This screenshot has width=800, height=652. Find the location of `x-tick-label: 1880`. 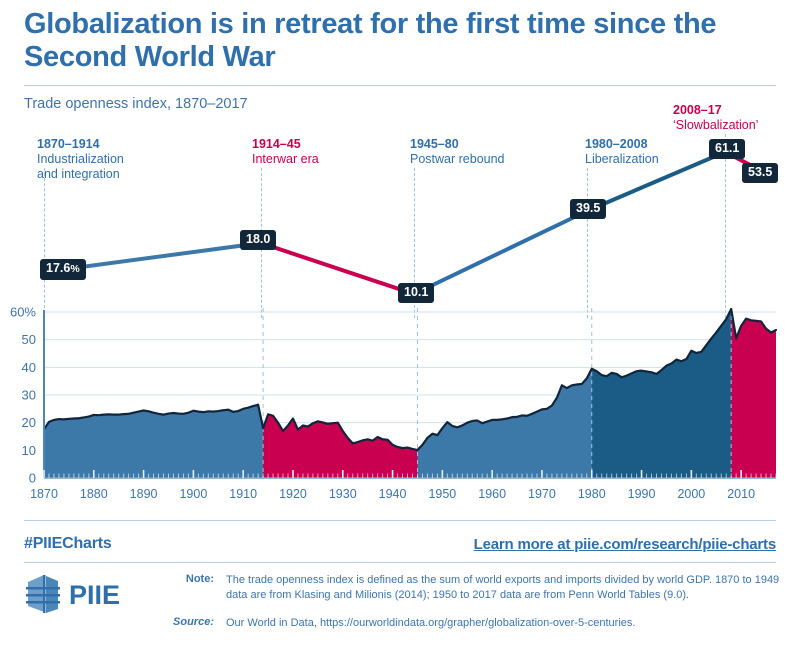

x-tick-label: 1880 is located at coordinates (94, 494).